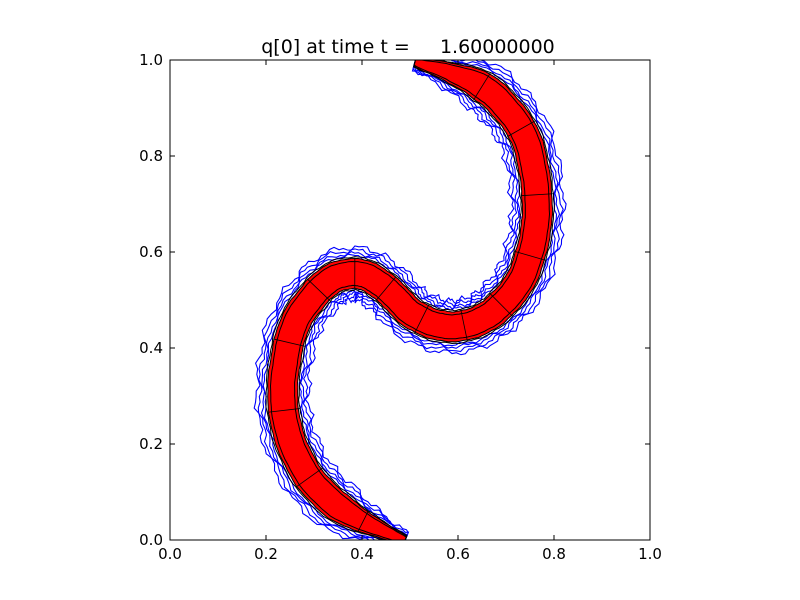  I want to click on y-tick-label: 0.8, so click(151, 156).